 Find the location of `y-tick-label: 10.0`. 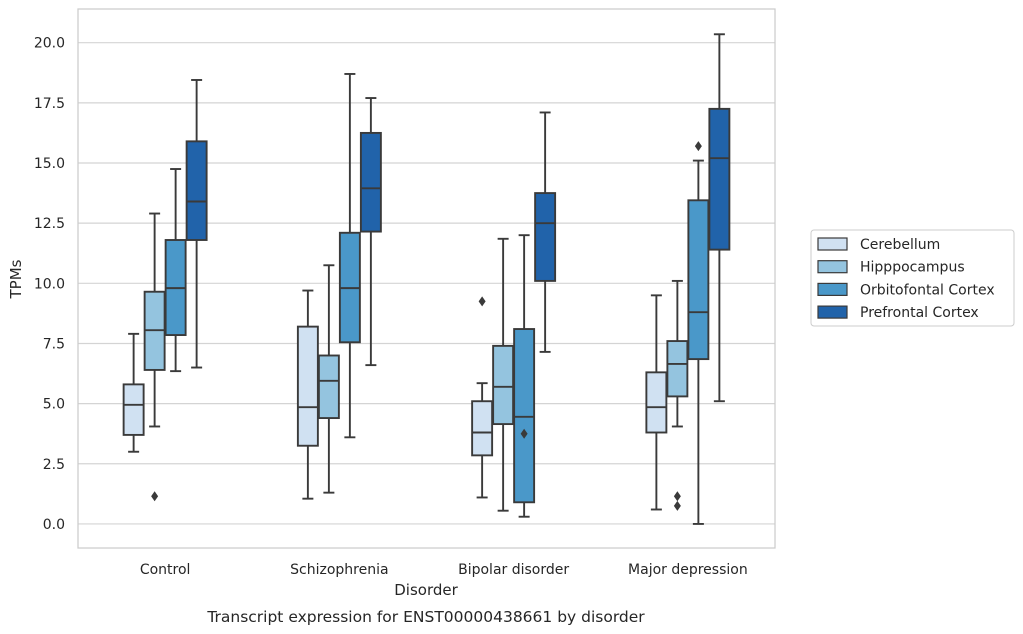

y-tick-label: 10.0 is located at coordinates (49, 284).